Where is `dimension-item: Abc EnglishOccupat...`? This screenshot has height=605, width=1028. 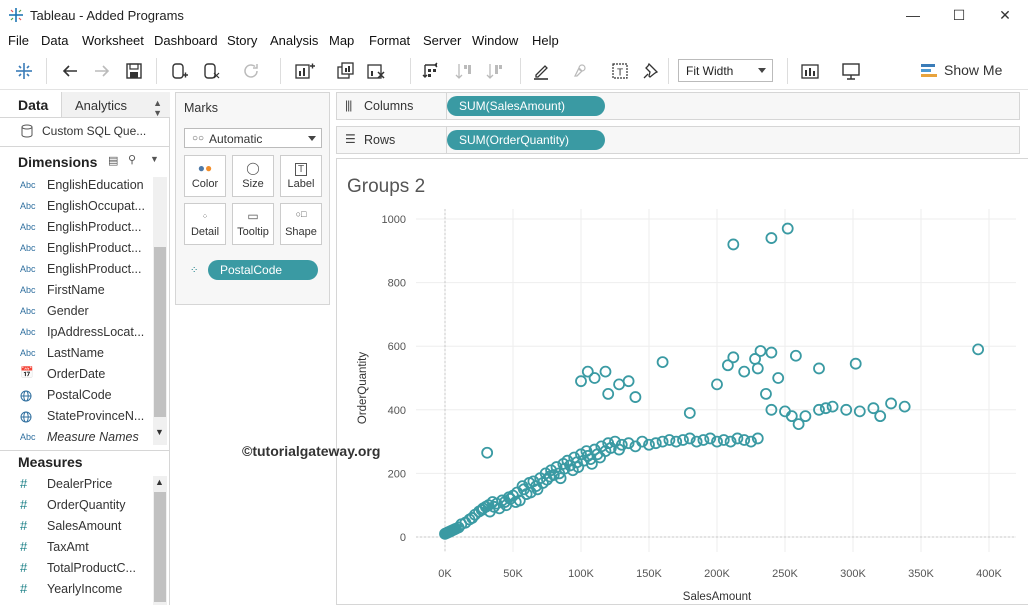 dimension-item: Abc EnglishOccupat... is located at coordinates (85, 207).